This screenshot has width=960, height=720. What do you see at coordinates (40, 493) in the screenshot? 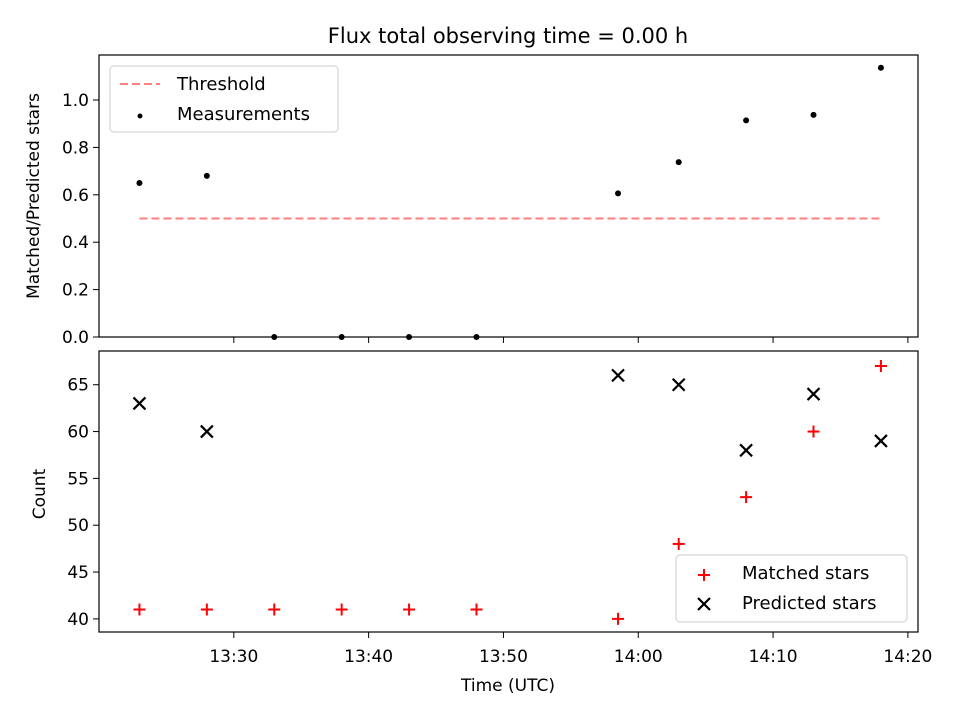
I see `bottom-y-axis-label: Count` at bounding box center [40, 493].